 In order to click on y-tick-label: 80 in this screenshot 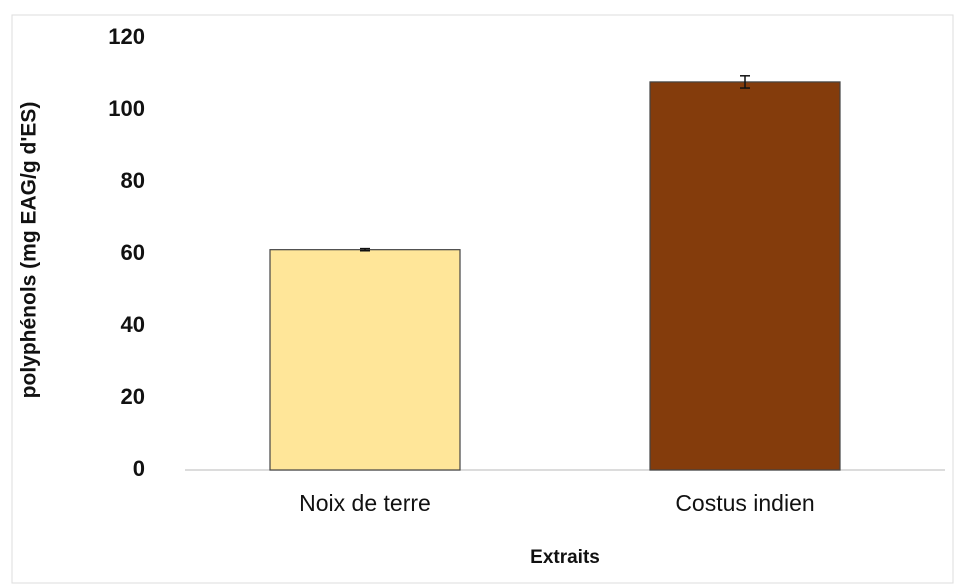, I will do `click(133, 180)`.